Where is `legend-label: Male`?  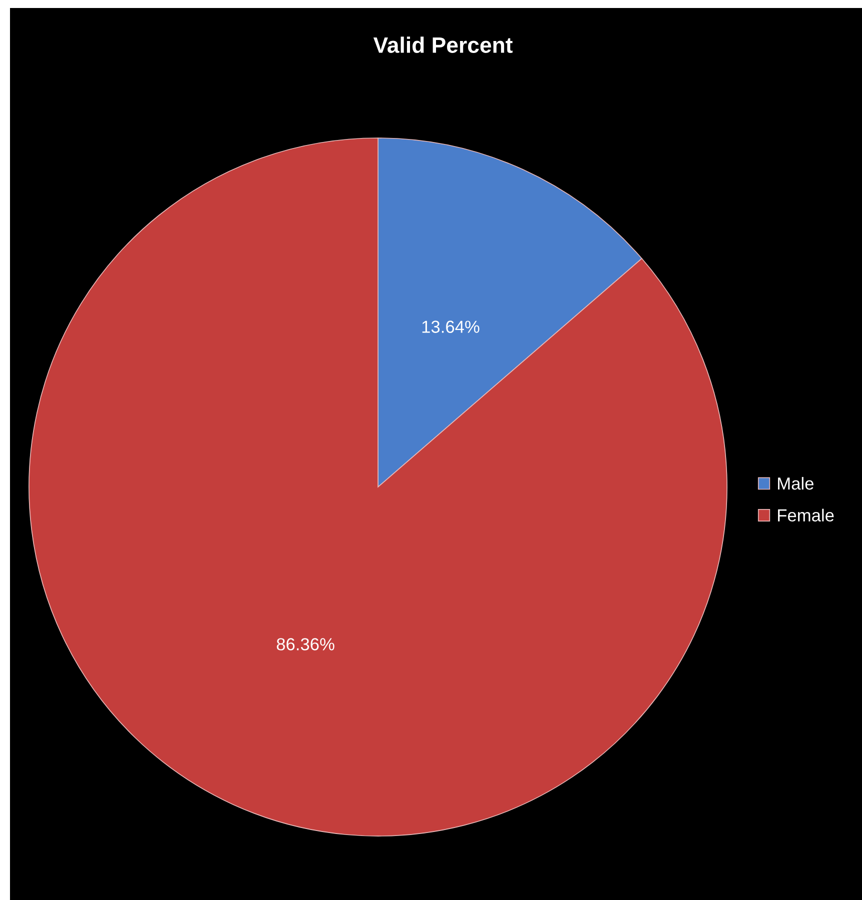
legend-label: Male is located at coordinates (796, 483).